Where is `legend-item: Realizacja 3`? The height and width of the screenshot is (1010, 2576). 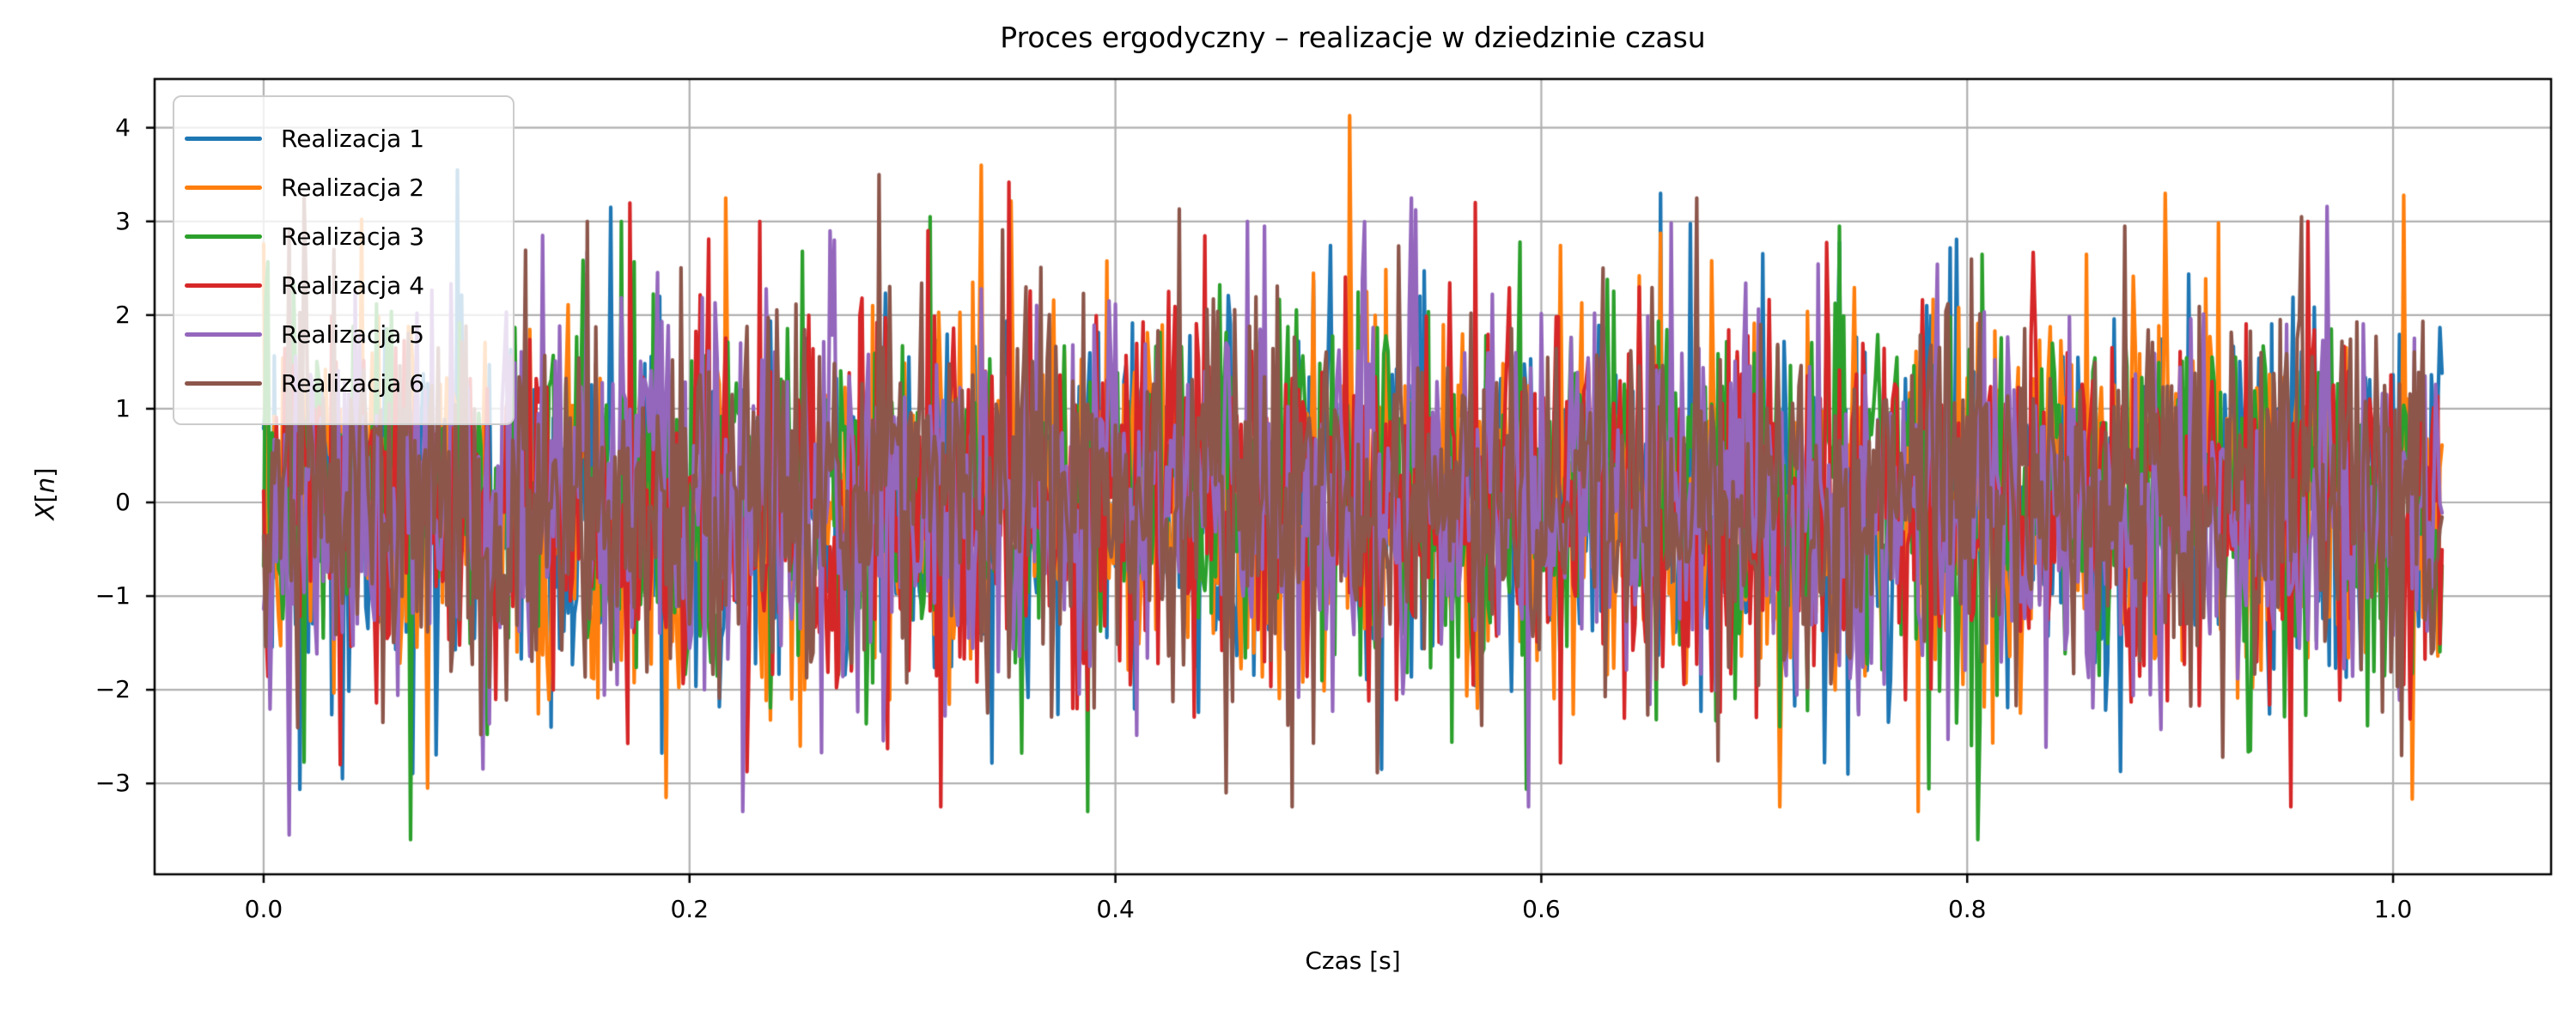 legend-item: Realizacja 3 is located at coordinates (343, 236).